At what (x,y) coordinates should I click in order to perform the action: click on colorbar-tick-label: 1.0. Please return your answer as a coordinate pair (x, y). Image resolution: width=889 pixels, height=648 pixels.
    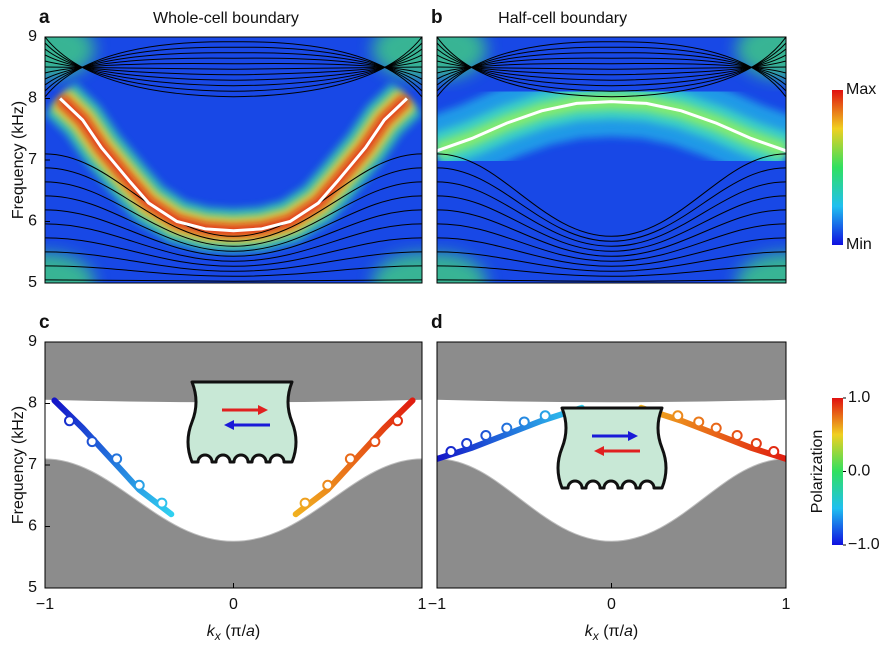
    Looking at the image, I should click on (859, 397).